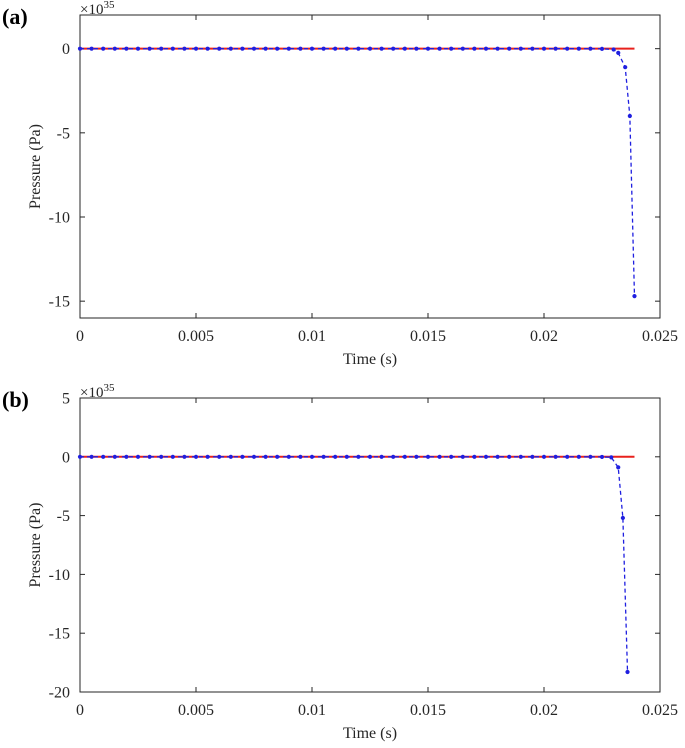 The width and height of the screenshot is (685, 748). Describe the element at coordinates (312, 336) in the screenshot. I see `x-tick-label: 0.01` at that location.